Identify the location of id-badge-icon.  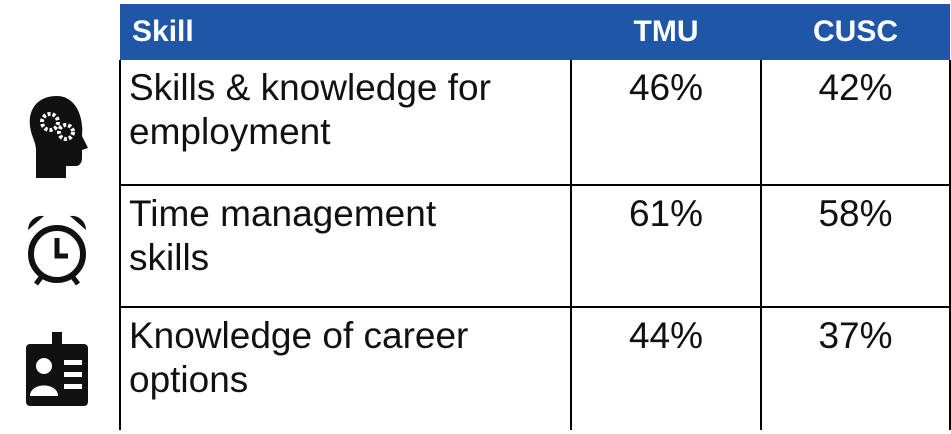
(57, 369).